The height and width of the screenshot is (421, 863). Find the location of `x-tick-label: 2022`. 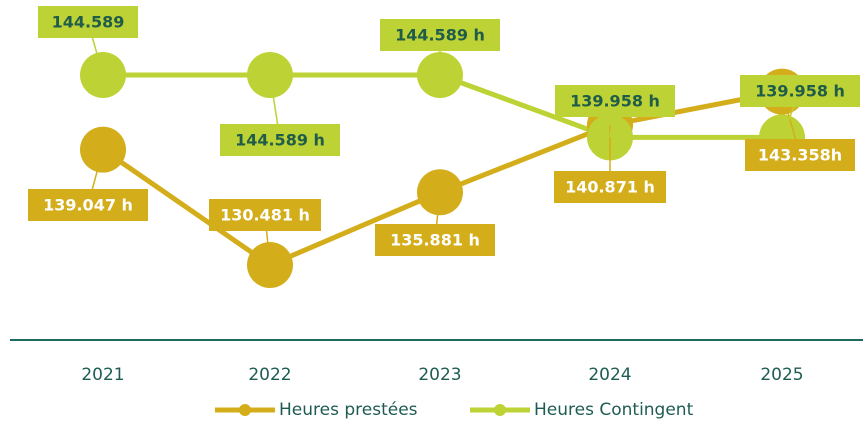

x-tick-label: 2022 is located at coordinates (269, 375).